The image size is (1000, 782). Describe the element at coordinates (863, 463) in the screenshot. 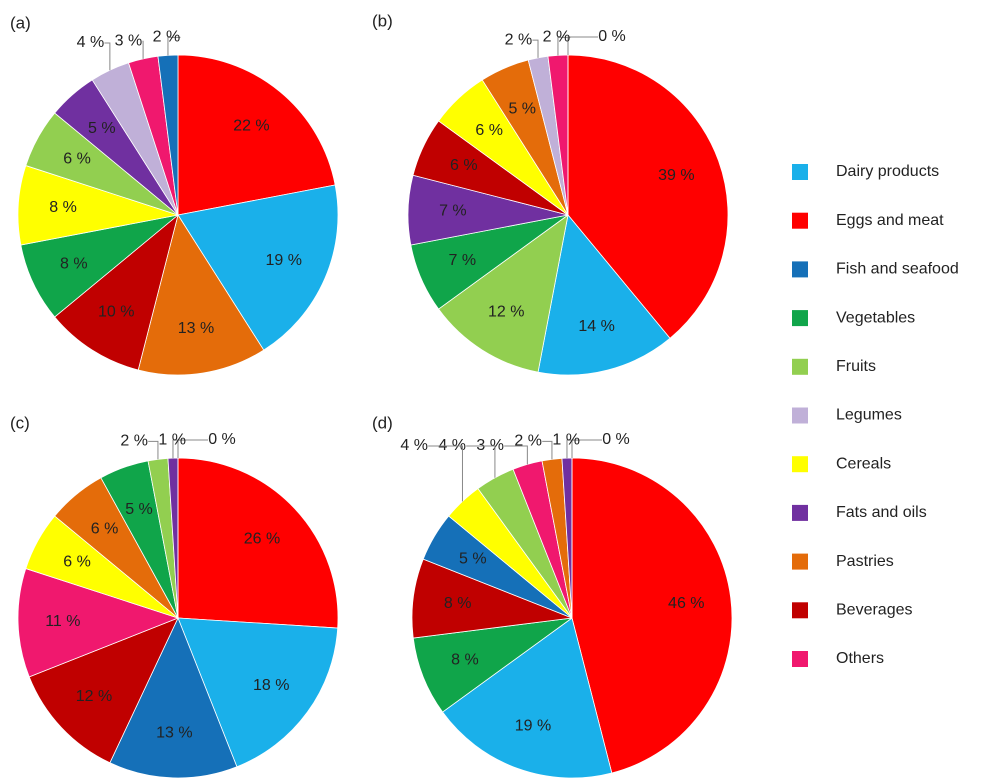

I see `legend-label: Cereals` at that location.